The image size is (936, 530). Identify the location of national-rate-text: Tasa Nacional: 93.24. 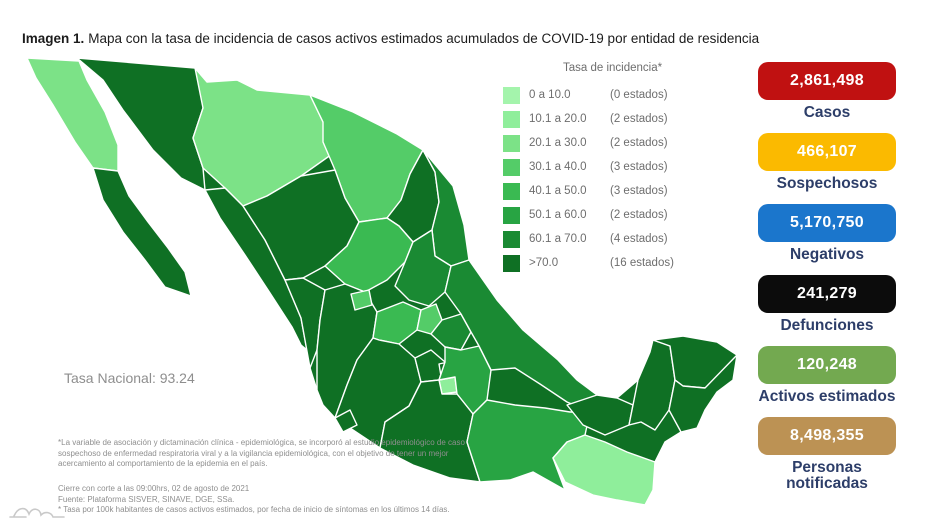
(129, 378).